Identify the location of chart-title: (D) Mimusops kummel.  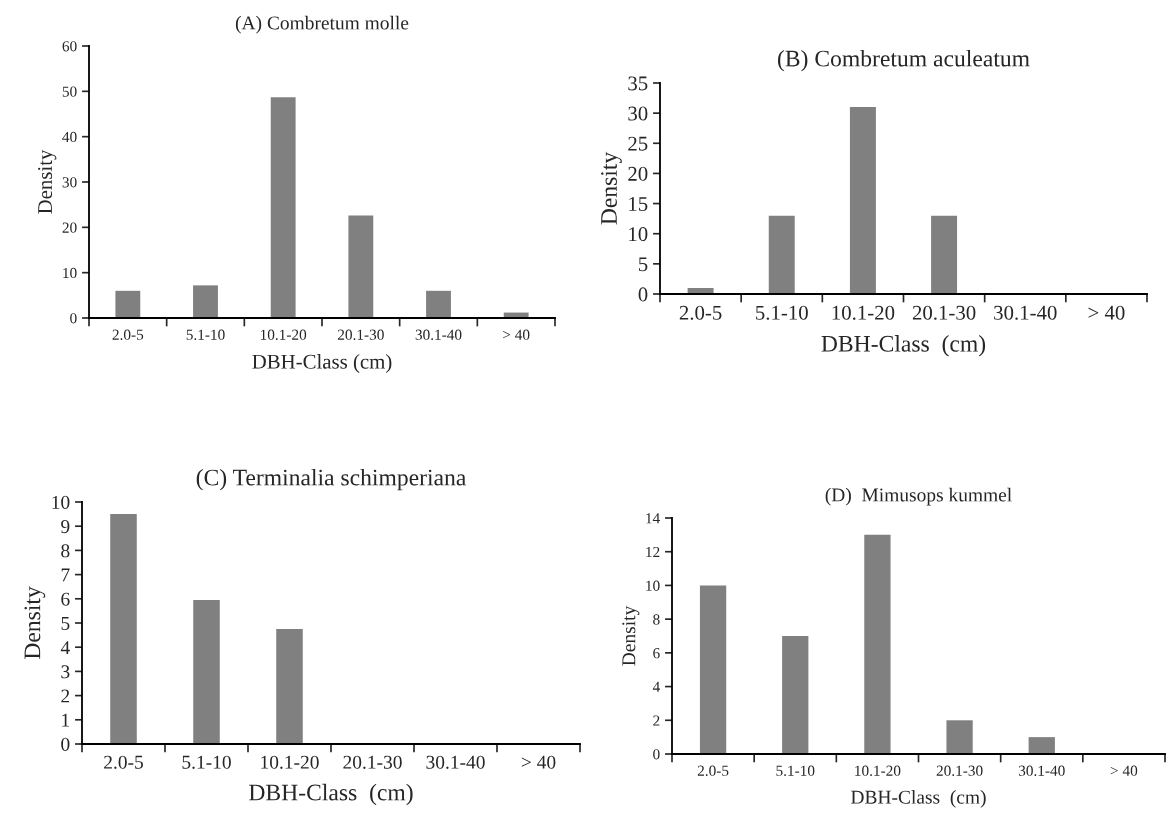
(918, 496).